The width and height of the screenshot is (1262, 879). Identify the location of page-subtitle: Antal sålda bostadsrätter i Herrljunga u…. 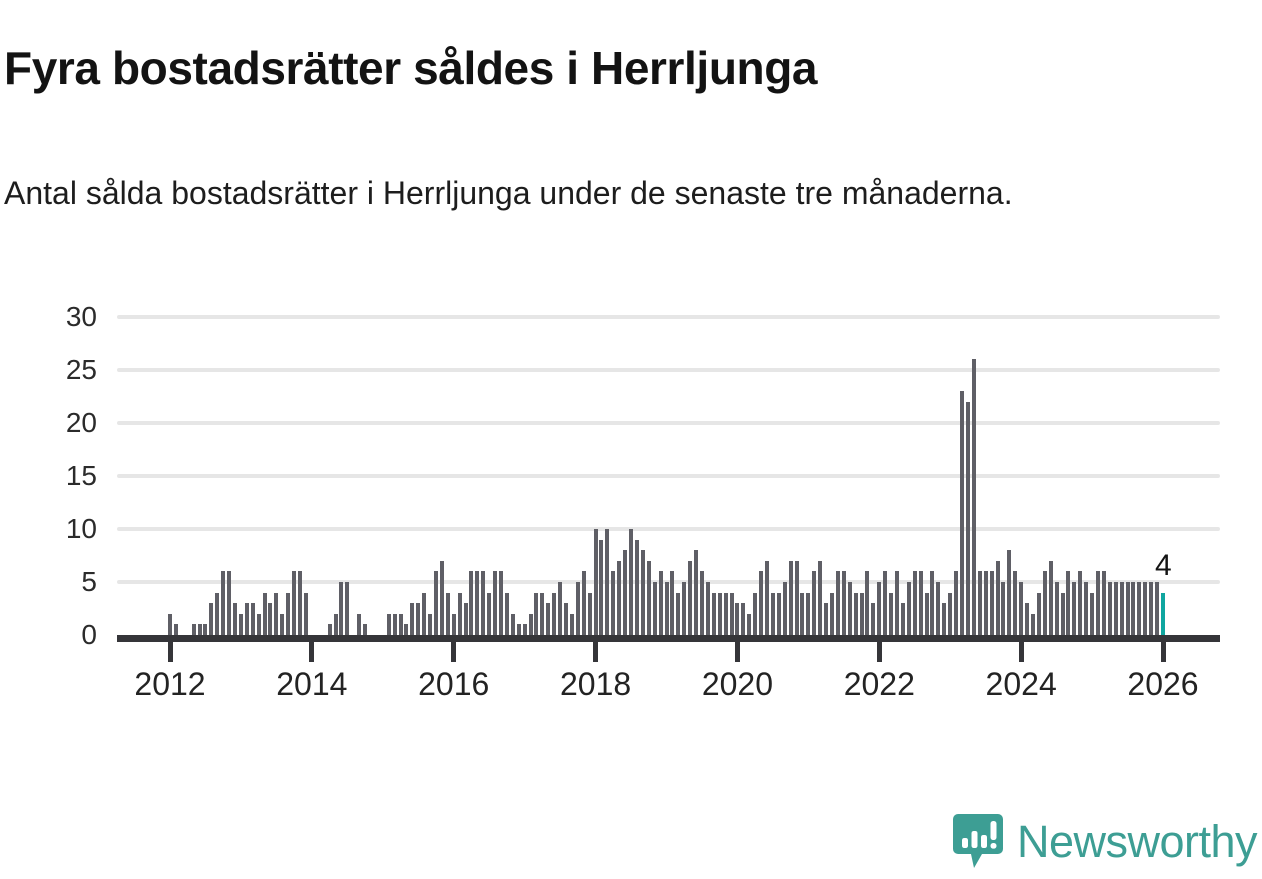
(508, 193).